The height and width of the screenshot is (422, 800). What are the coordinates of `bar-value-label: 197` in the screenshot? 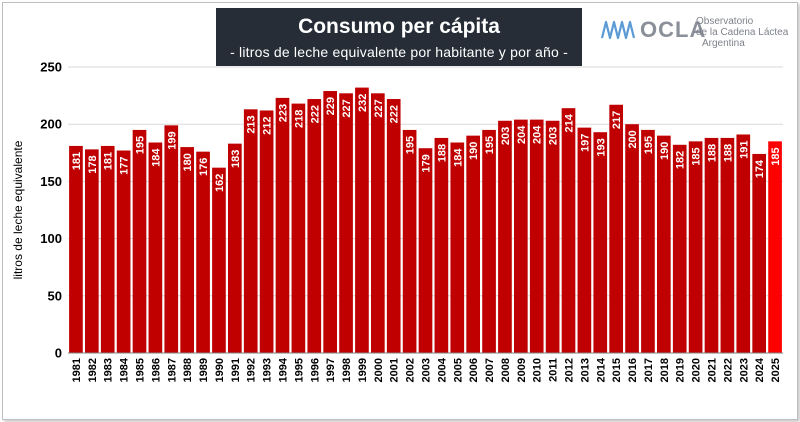 It's located at (585, 143).